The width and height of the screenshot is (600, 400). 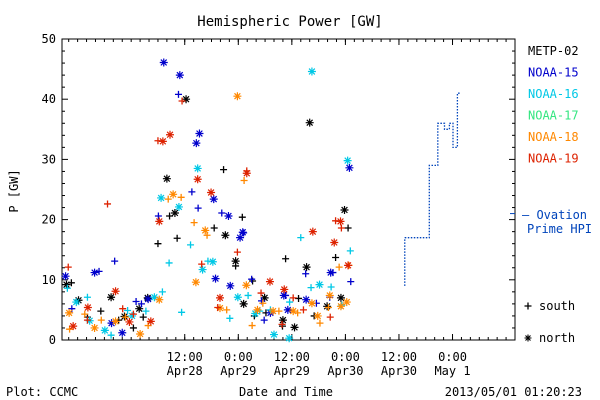 What do you see at coordinates (49, 39) in the screenshot?
I see `y-tick-label: 50` at bounding box center [49, 39].